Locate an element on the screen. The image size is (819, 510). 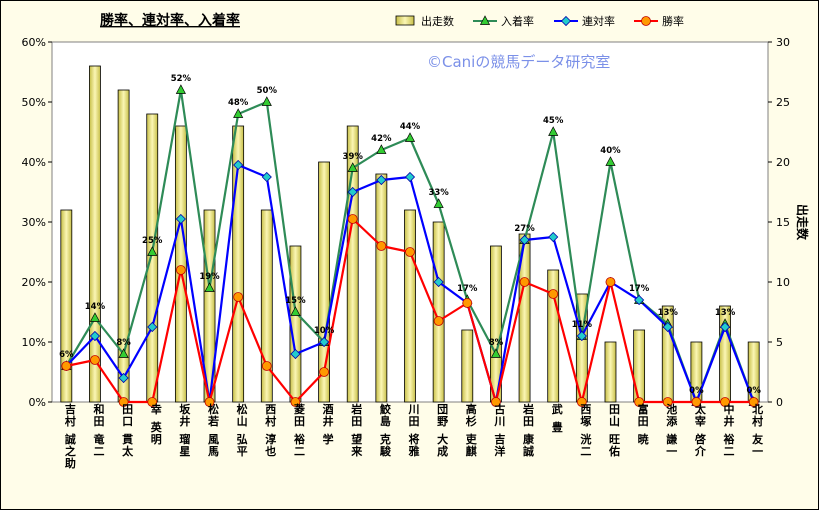
category-label: 幸 英明 is located at coordinates (156, 424).